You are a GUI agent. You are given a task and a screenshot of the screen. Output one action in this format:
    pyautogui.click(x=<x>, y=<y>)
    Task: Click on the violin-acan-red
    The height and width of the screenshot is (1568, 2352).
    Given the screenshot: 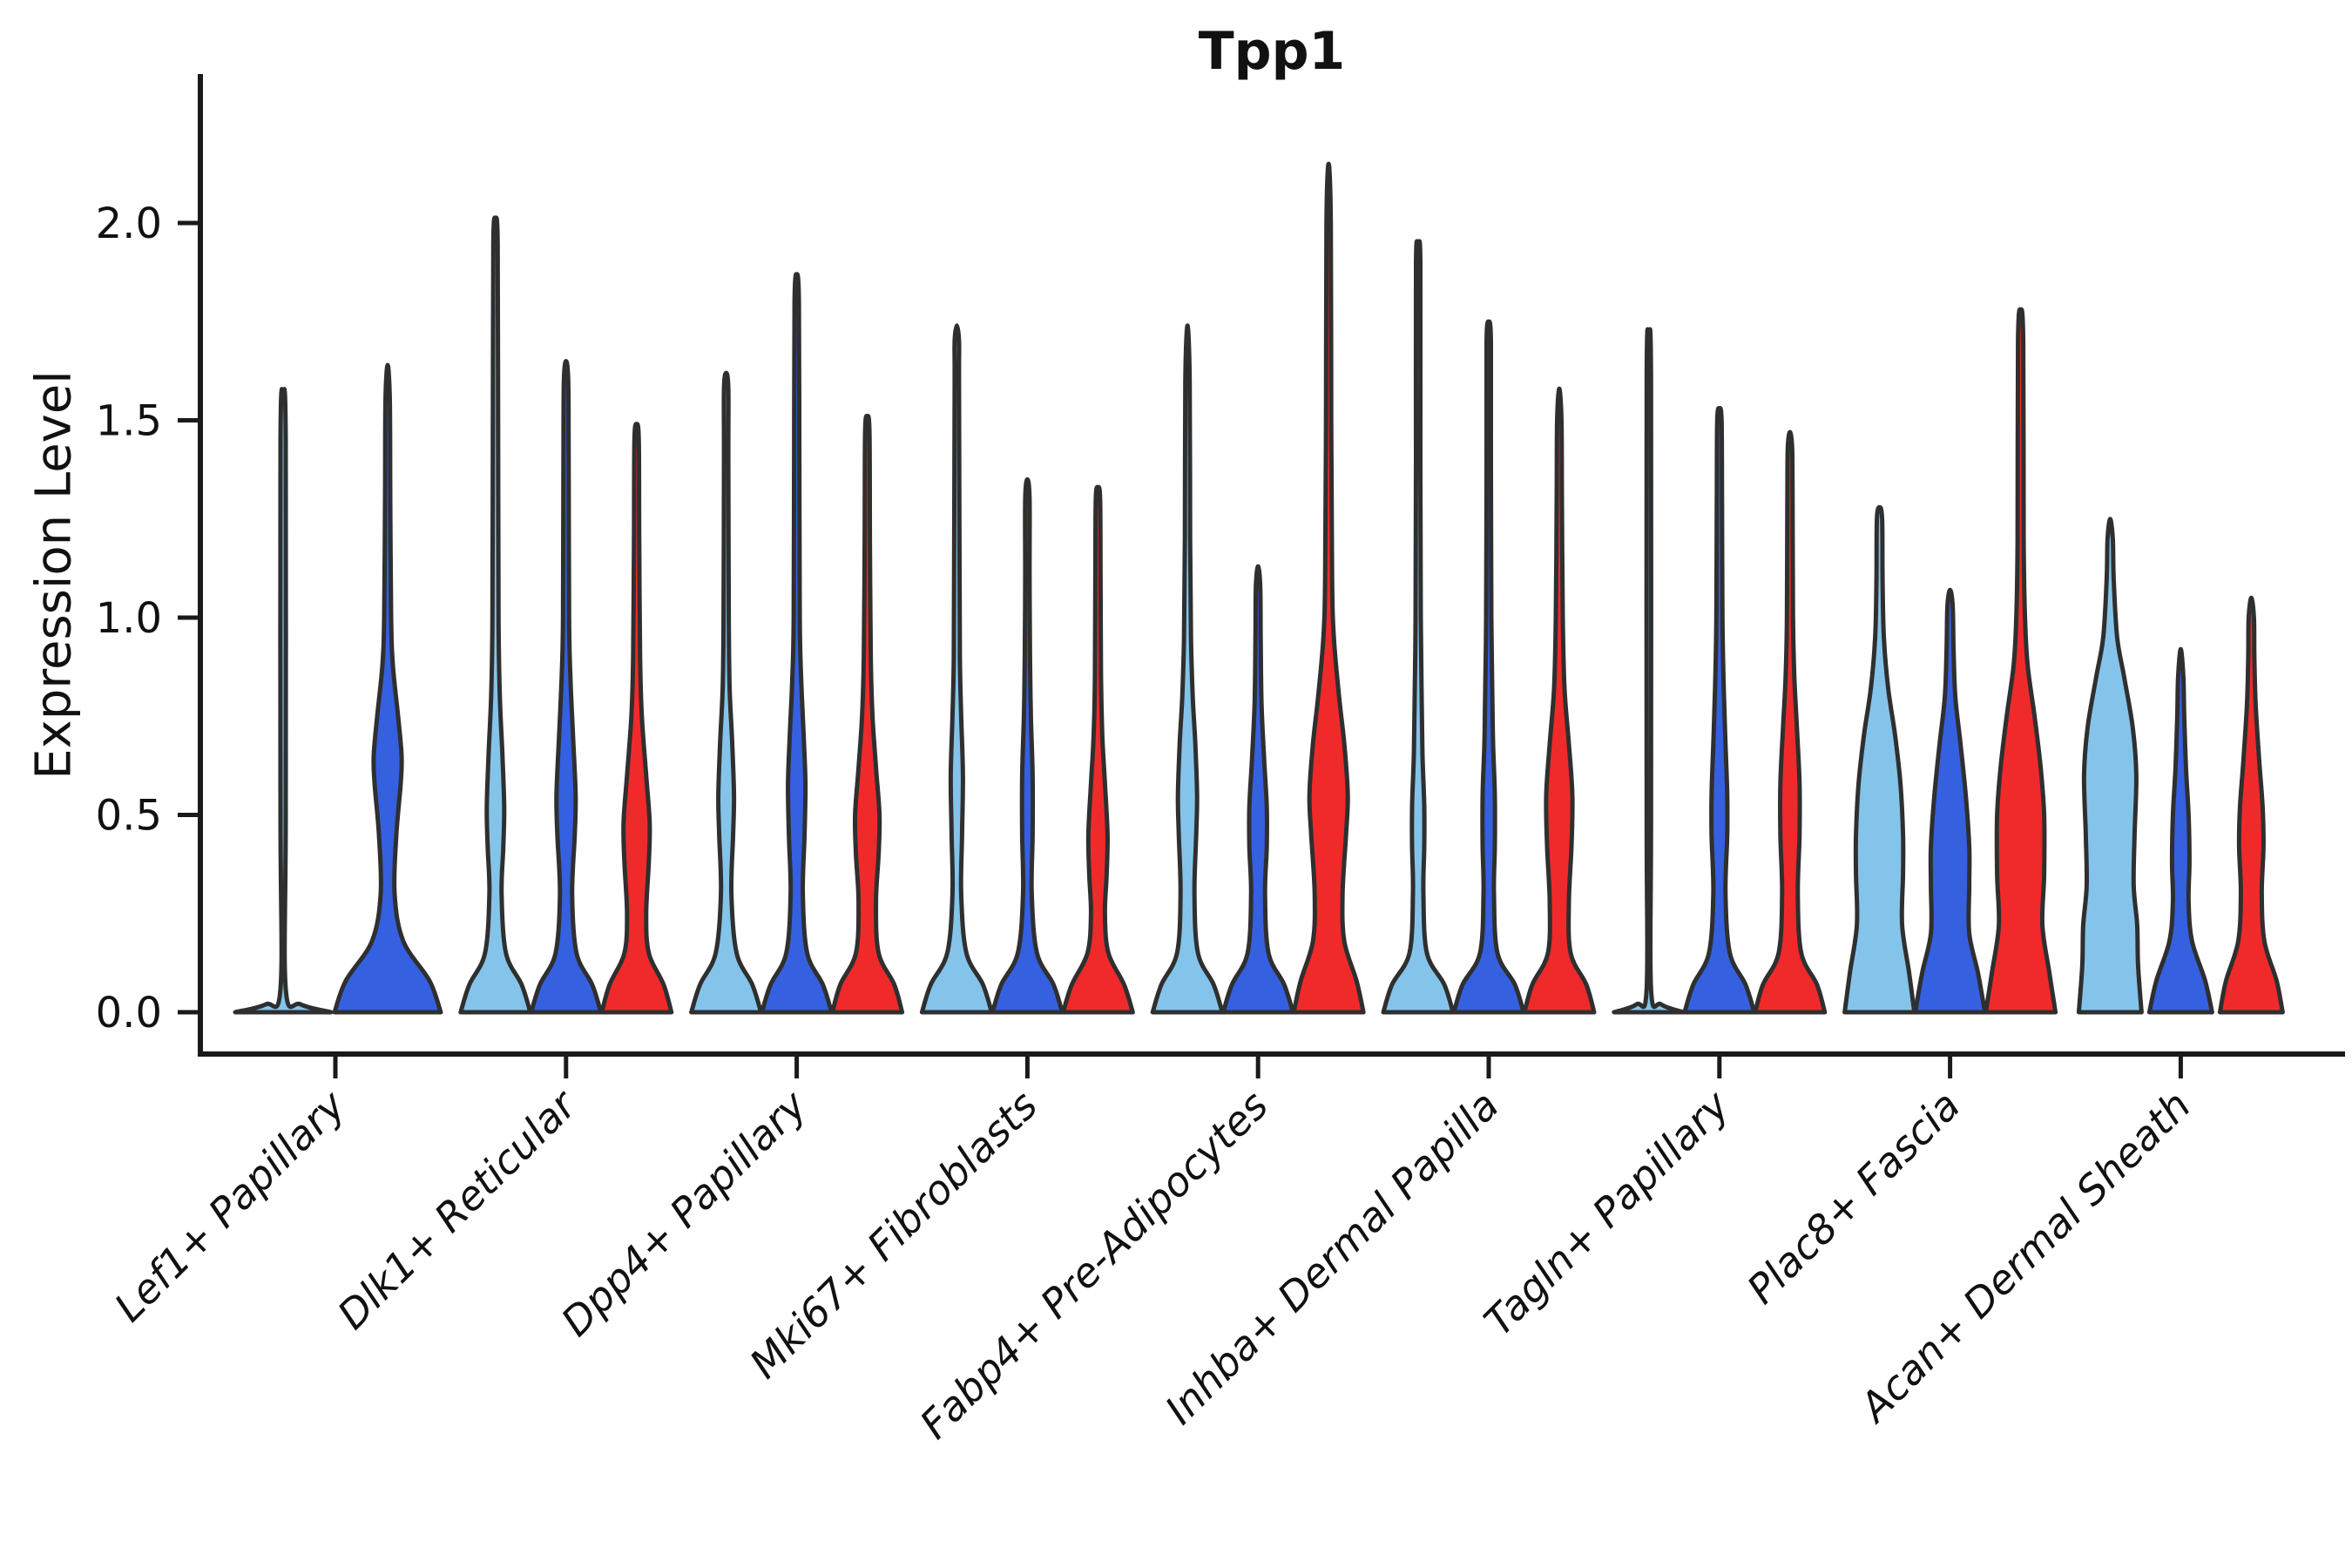 What is the action you would take?
    pyautogui.click(x=2251, y=805)
    